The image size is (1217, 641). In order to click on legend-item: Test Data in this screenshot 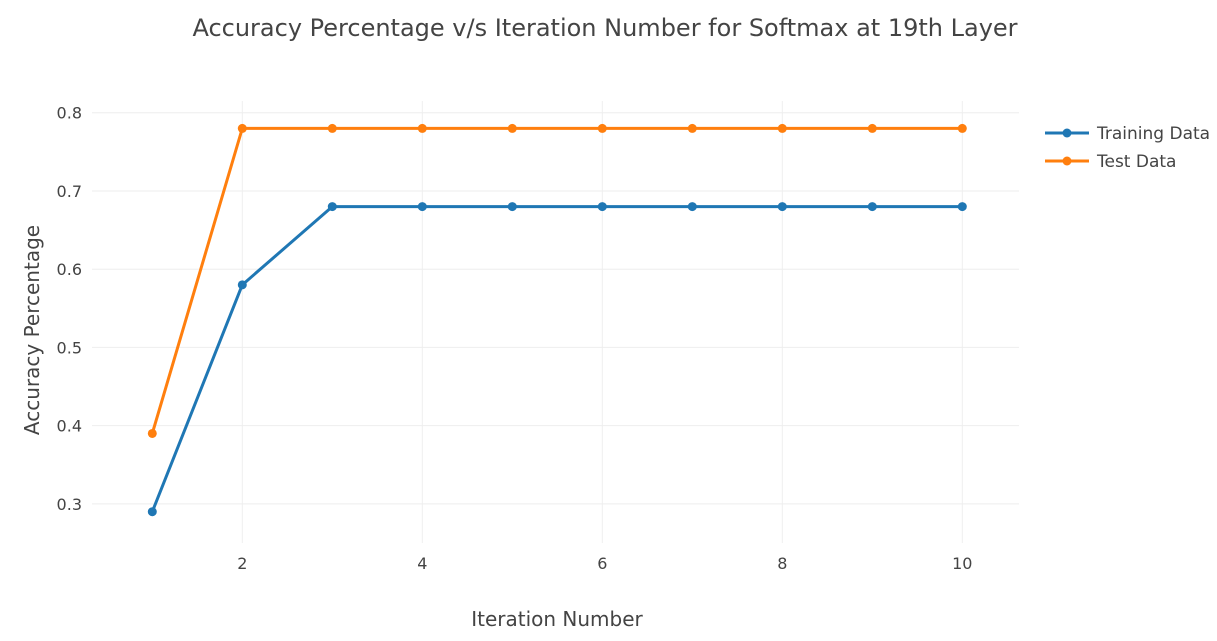, I will do `click(1110, 162)`.